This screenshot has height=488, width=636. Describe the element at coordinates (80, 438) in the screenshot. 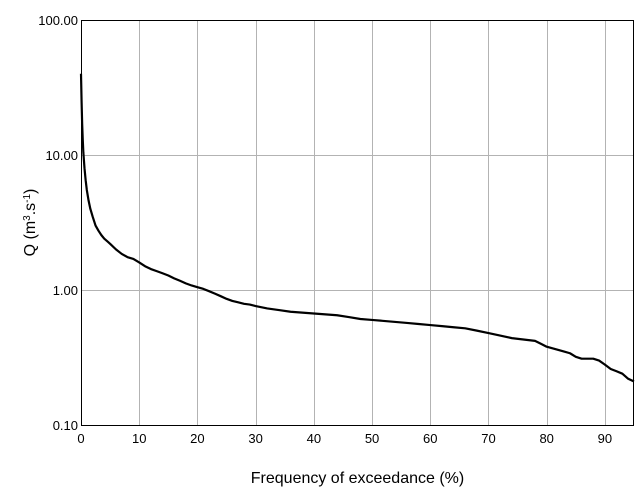

I see `x-tick-label: 0` at that location.